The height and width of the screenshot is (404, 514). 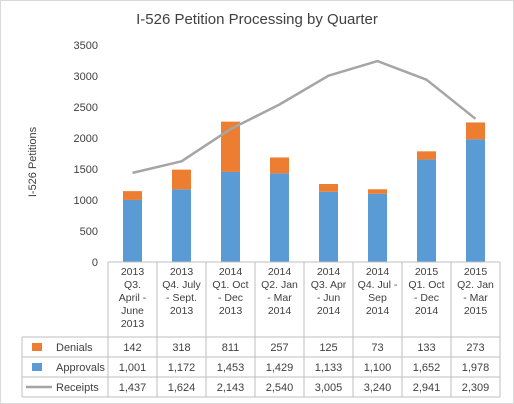 What do you see at coordinates (378, 368) in the screenshot?
I see `table-cell: 1,100` at bounding box center [378, 368].